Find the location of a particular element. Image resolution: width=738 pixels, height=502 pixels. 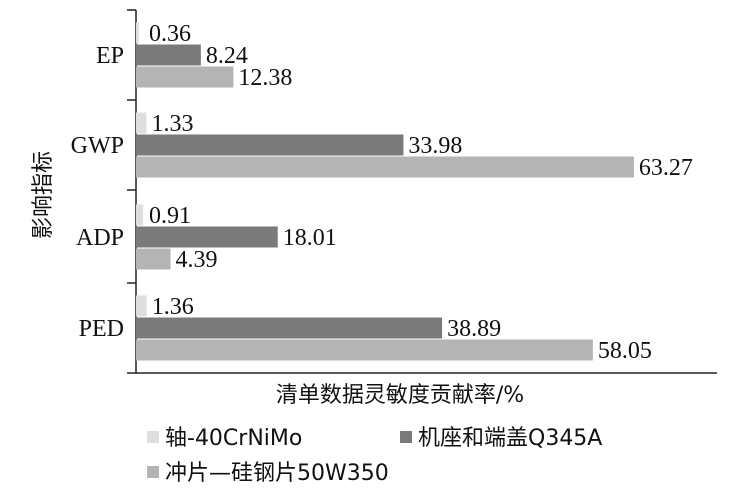

data-label: 8.24 is located at coordinates (227, 56).